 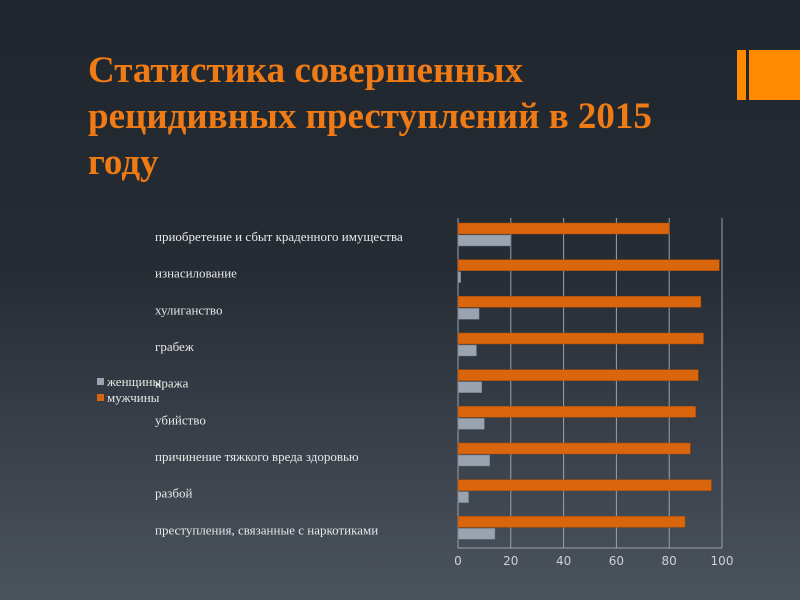 What do you see at coordinates (196, 273) in the screenshot?
I see `category-label: изнасилование` at bounding box center [196, 273].